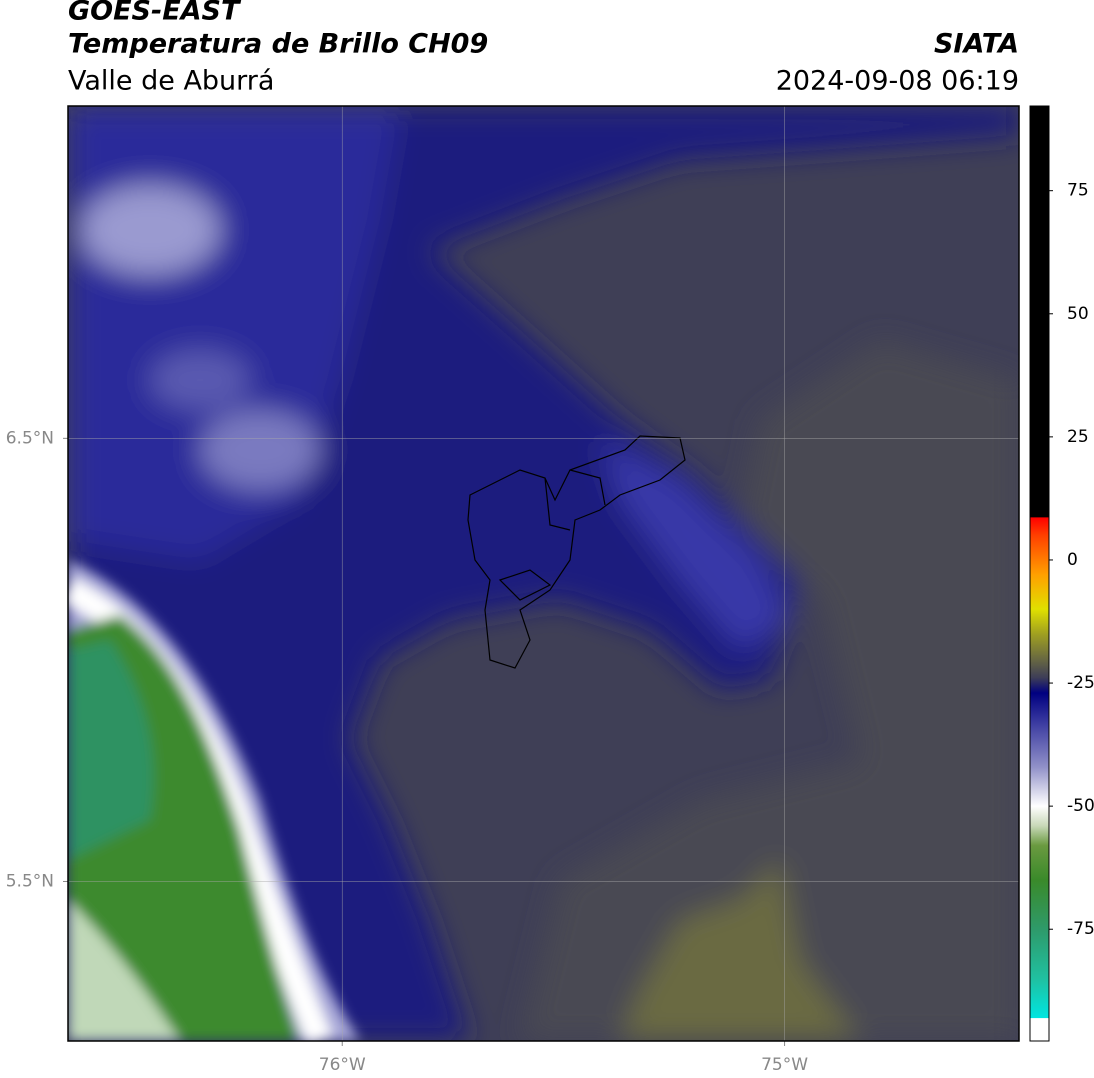  Describe the element at coordinates (1080, 806) in the screenshot. I see `colorbar-tick-label: -50` at that location.